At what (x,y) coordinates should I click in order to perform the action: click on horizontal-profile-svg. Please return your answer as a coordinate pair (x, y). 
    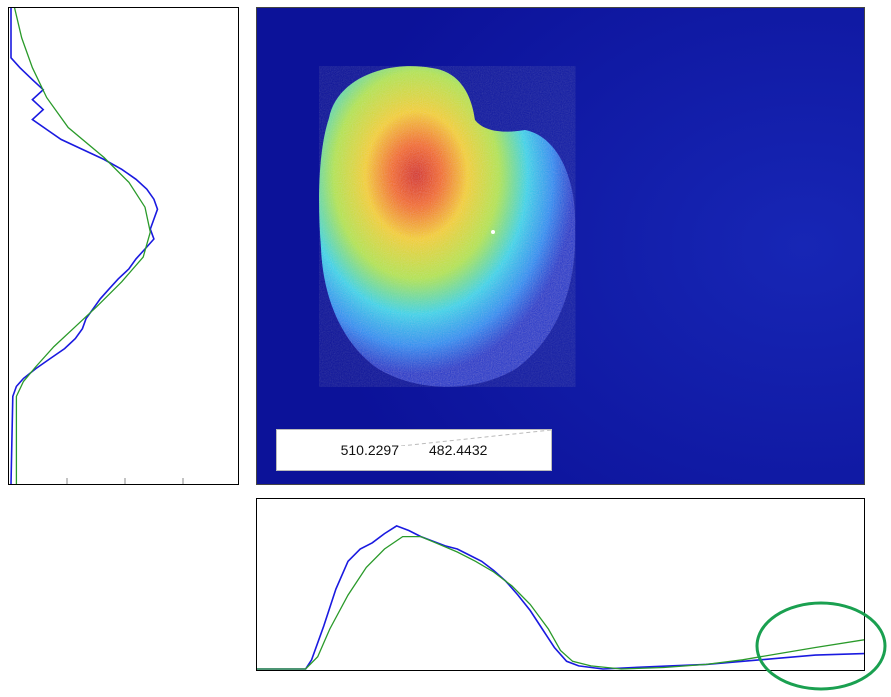
    Looking at the image, I should click on (560, 597).